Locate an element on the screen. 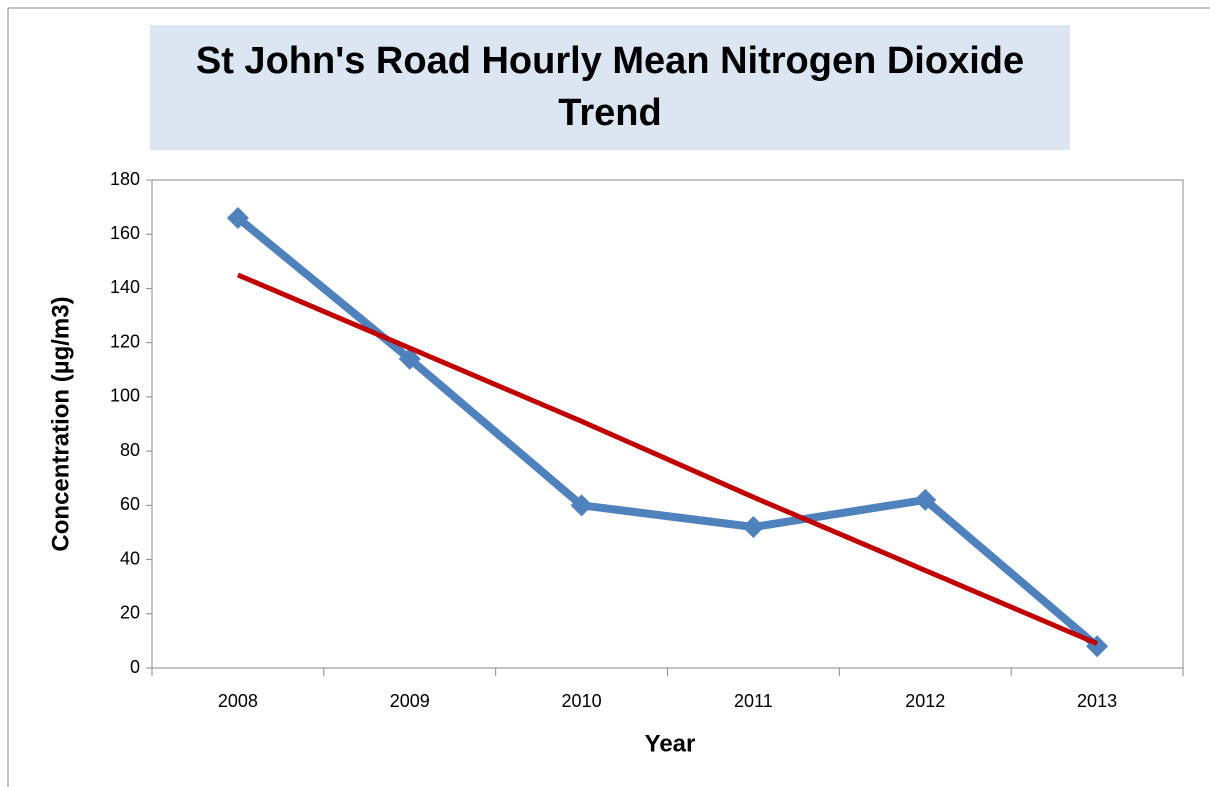 The image size is (1210, 787). x-tick-label: 2011 is located at coordinates (753, 701).